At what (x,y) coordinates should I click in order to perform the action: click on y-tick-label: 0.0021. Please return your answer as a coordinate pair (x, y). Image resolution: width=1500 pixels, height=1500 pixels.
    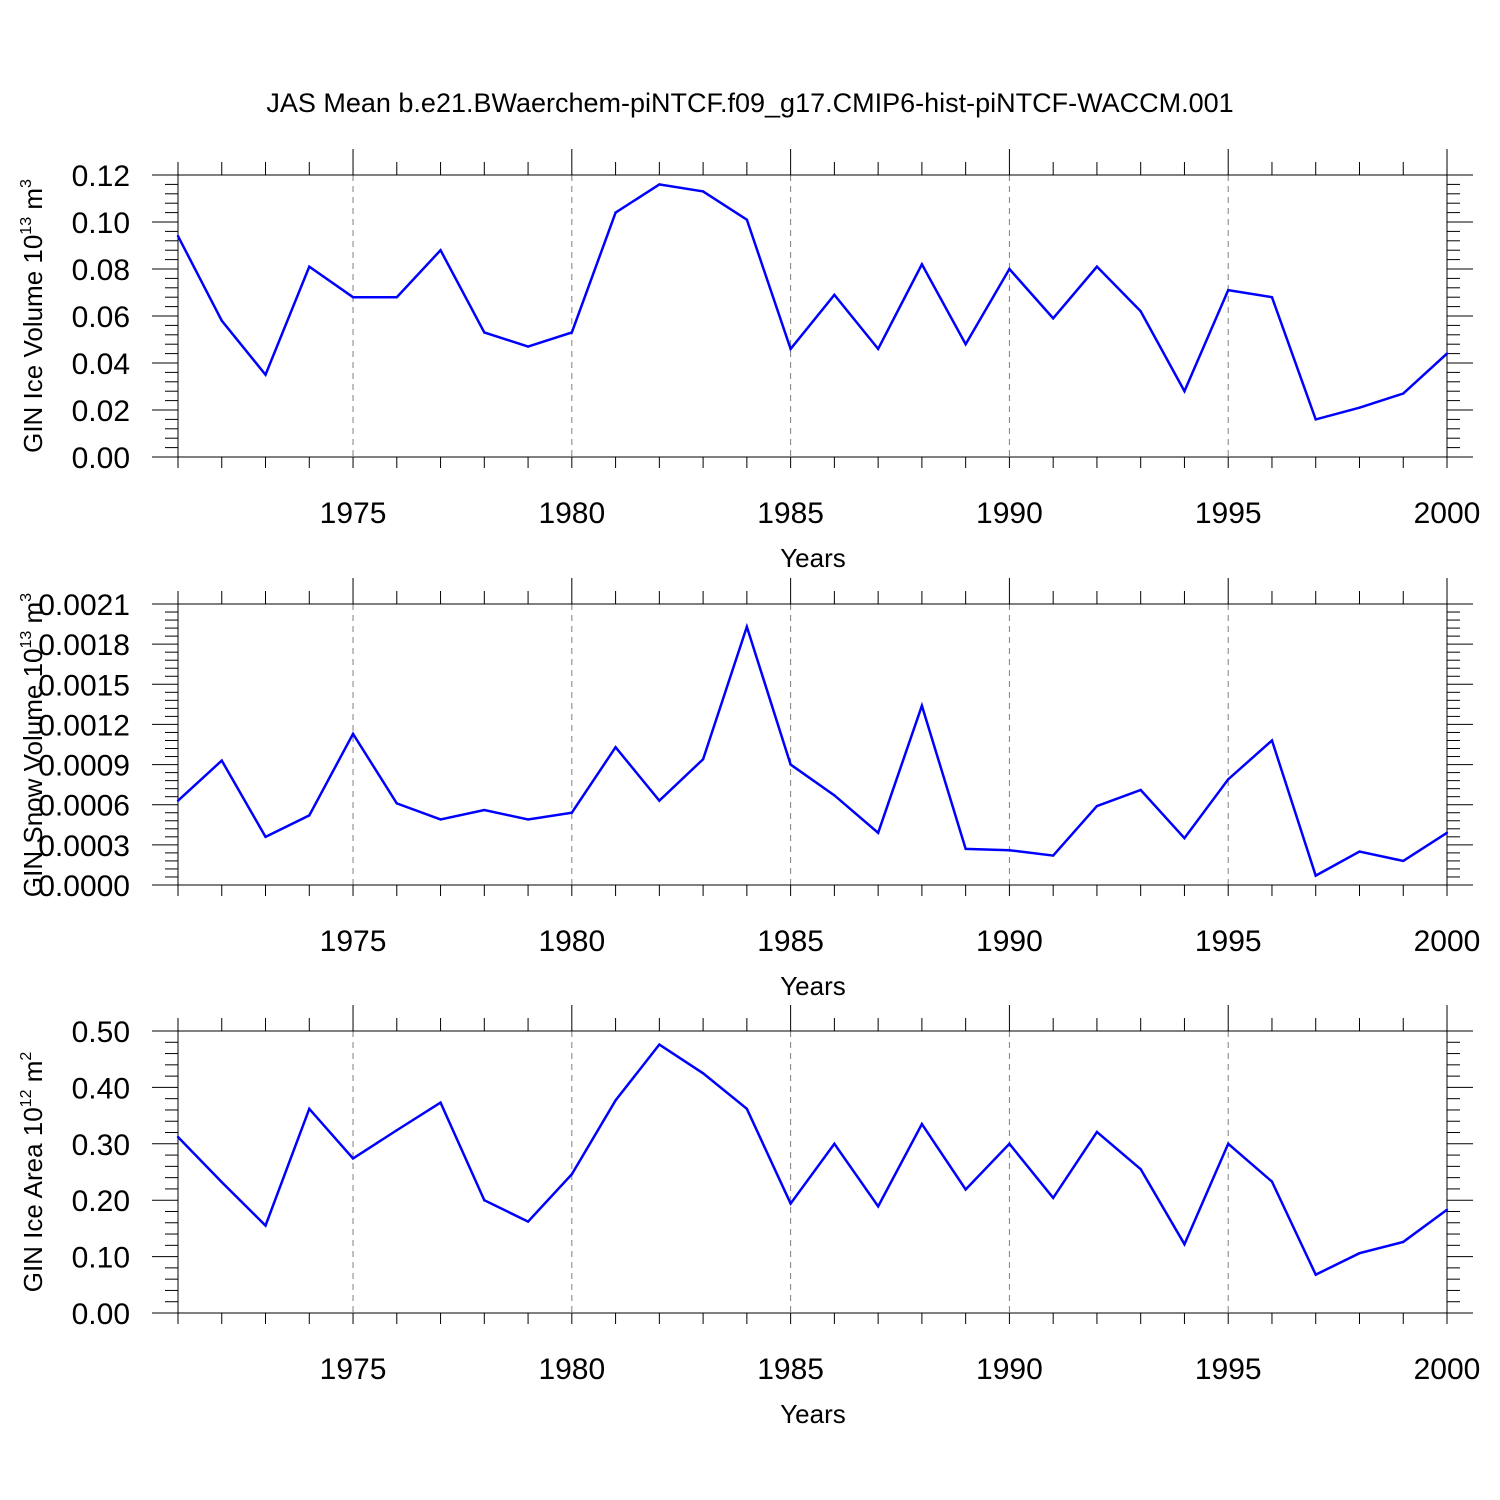
    Looking at the image, I should click on (84, 605).